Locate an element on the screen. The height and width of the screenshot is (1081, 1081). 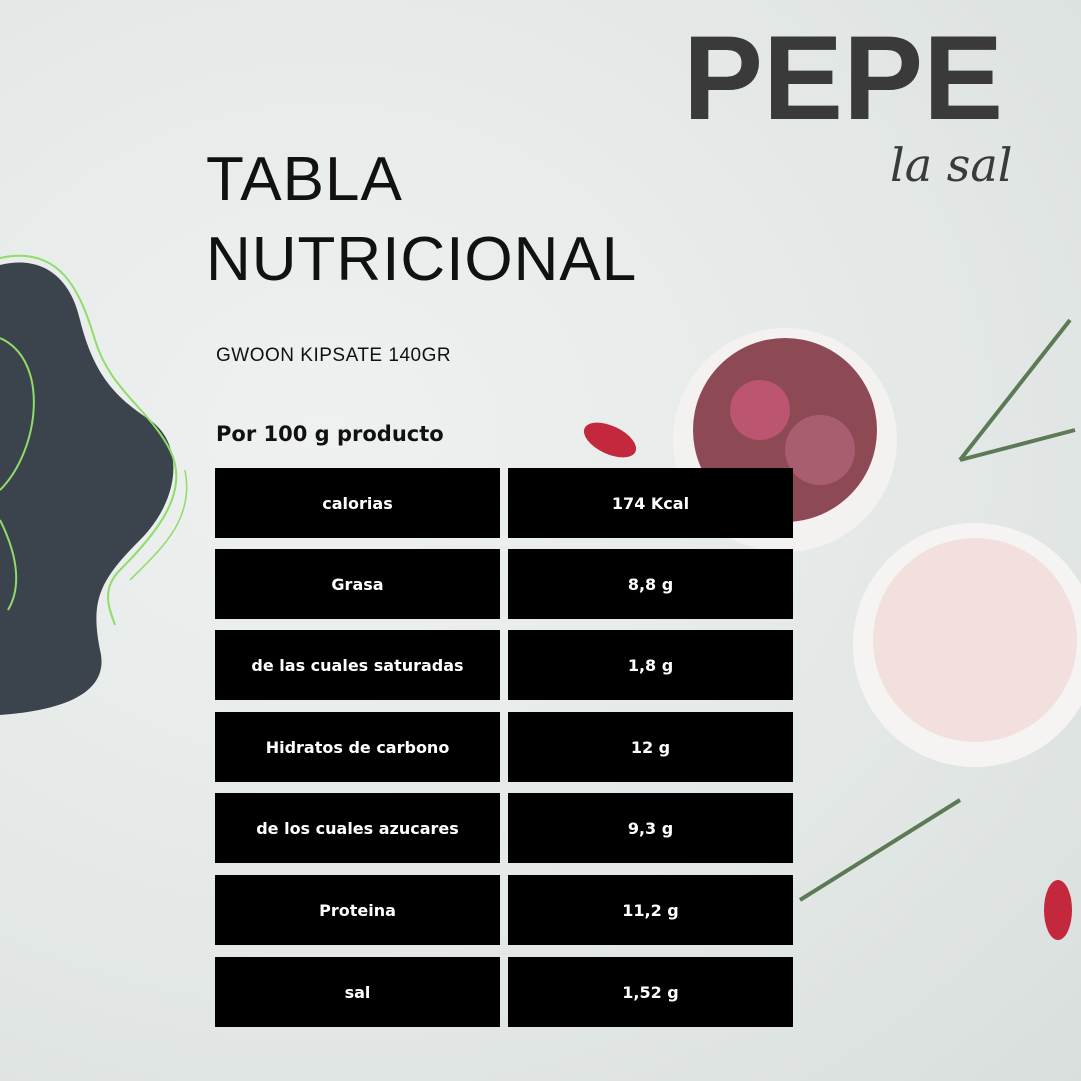
page-title: TABLA NUTRICIONAL is located at coordinates (421, 220).